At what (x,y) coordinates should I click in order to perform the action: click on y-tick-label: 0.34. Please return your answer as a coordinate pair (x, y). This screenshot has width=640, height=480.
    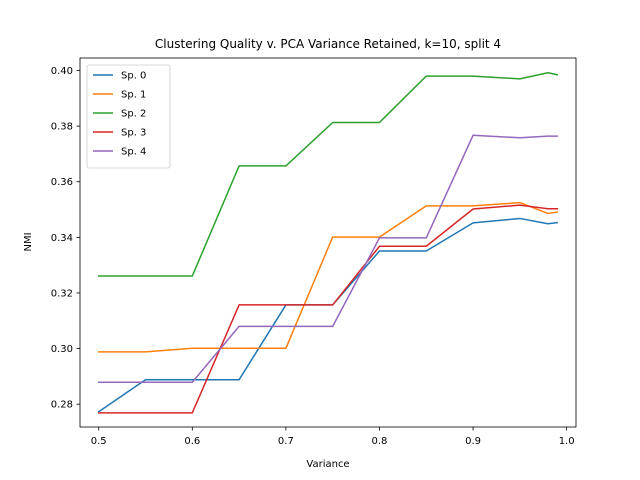
    Looking at the image, I should click on (62, 238).